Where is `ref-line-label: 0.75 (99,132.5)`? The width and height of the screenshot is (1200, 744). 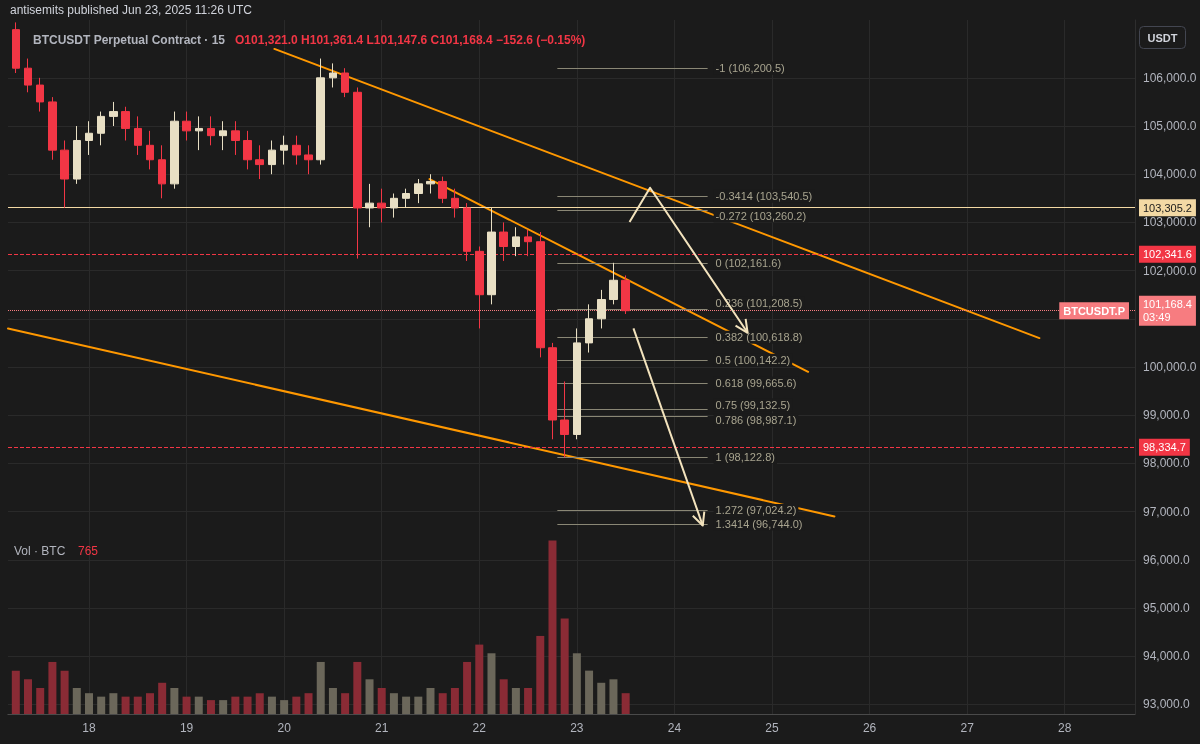
ref-line-label: 0.75 (99,132.5) is located at coordinates (753, 404).